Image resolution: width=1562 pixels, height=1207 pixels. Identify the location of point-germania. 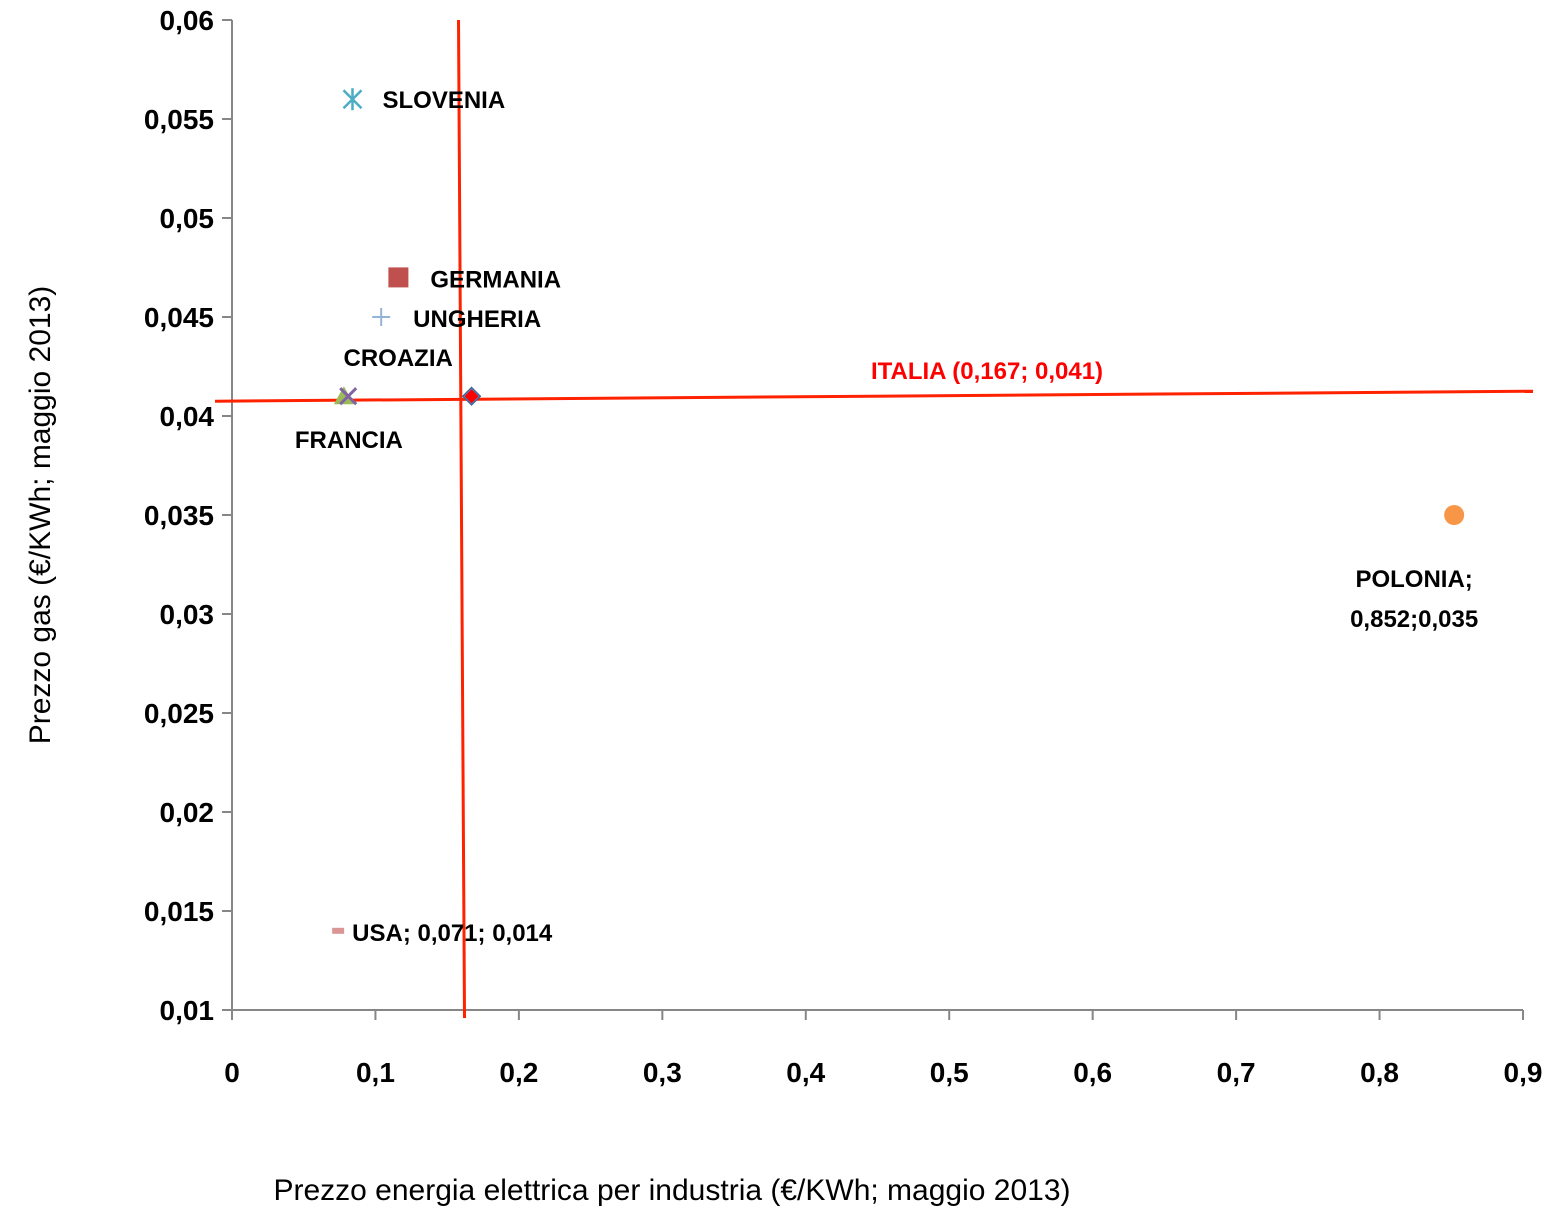
(398, 277).